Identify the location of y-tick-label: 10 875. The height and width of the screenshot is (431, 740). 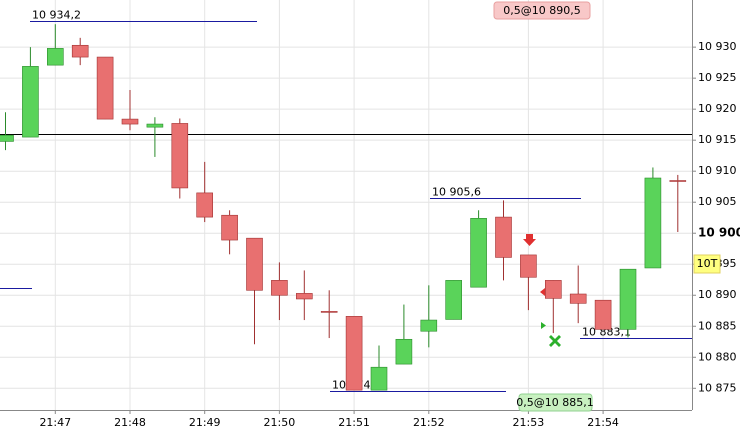
(717, 387).